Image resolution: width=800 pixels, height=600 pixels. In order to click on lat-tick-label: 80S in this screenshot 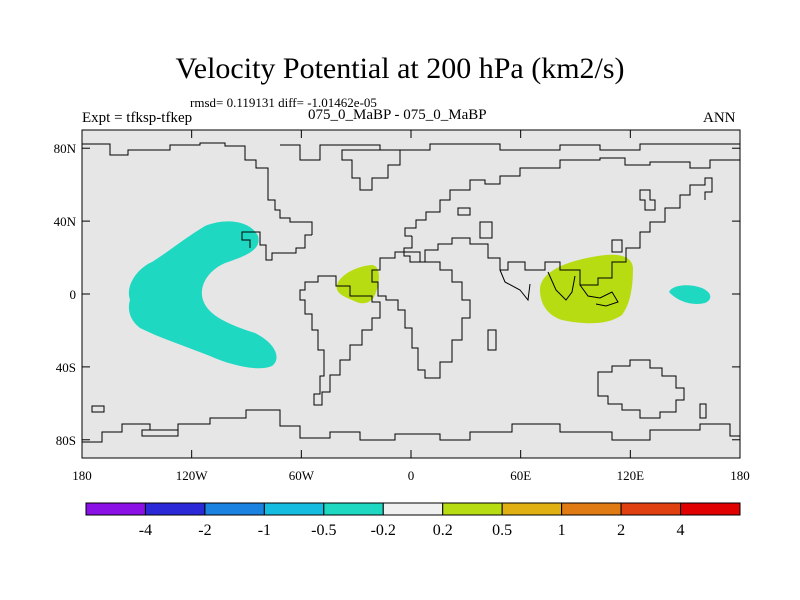, I will do `click(66, 440)`.